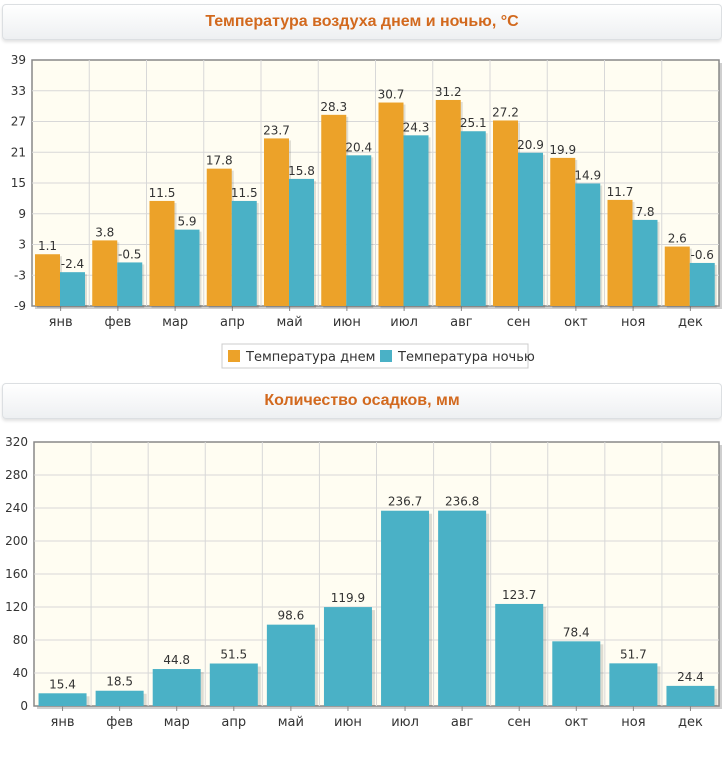 Image resolution: width=722 pixels, height=762 pixels. Describe the element at coordinates (119, 722) in the screenshot. I see `x-tick-label: фев` at that location.